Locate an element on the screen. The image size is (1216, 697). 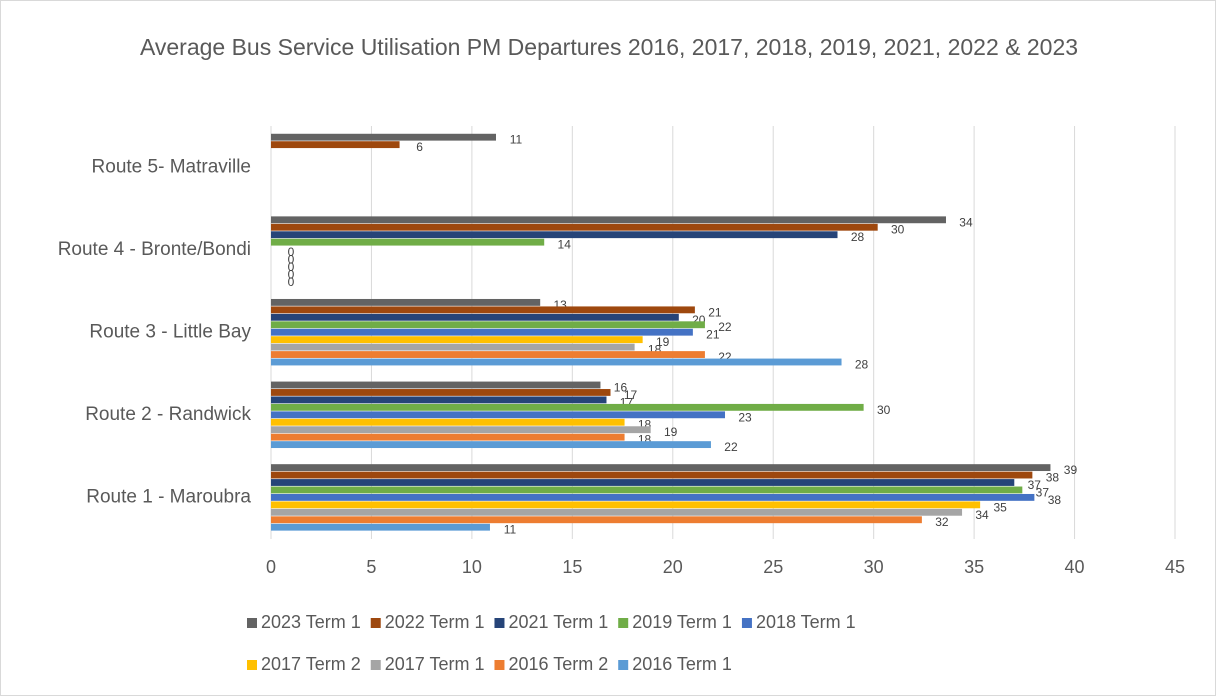
x-tick-label: 20 is located at coordinates (673, 567).